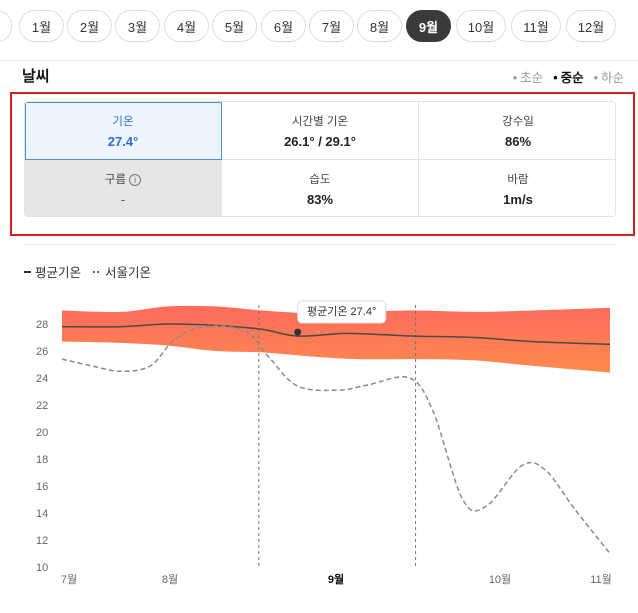 This screenshot has width=638, height=613. What do you see at coordinates (42, 433) in the screenshot?
I see `y-tick-label: 20` at bounding box center [42, 433].